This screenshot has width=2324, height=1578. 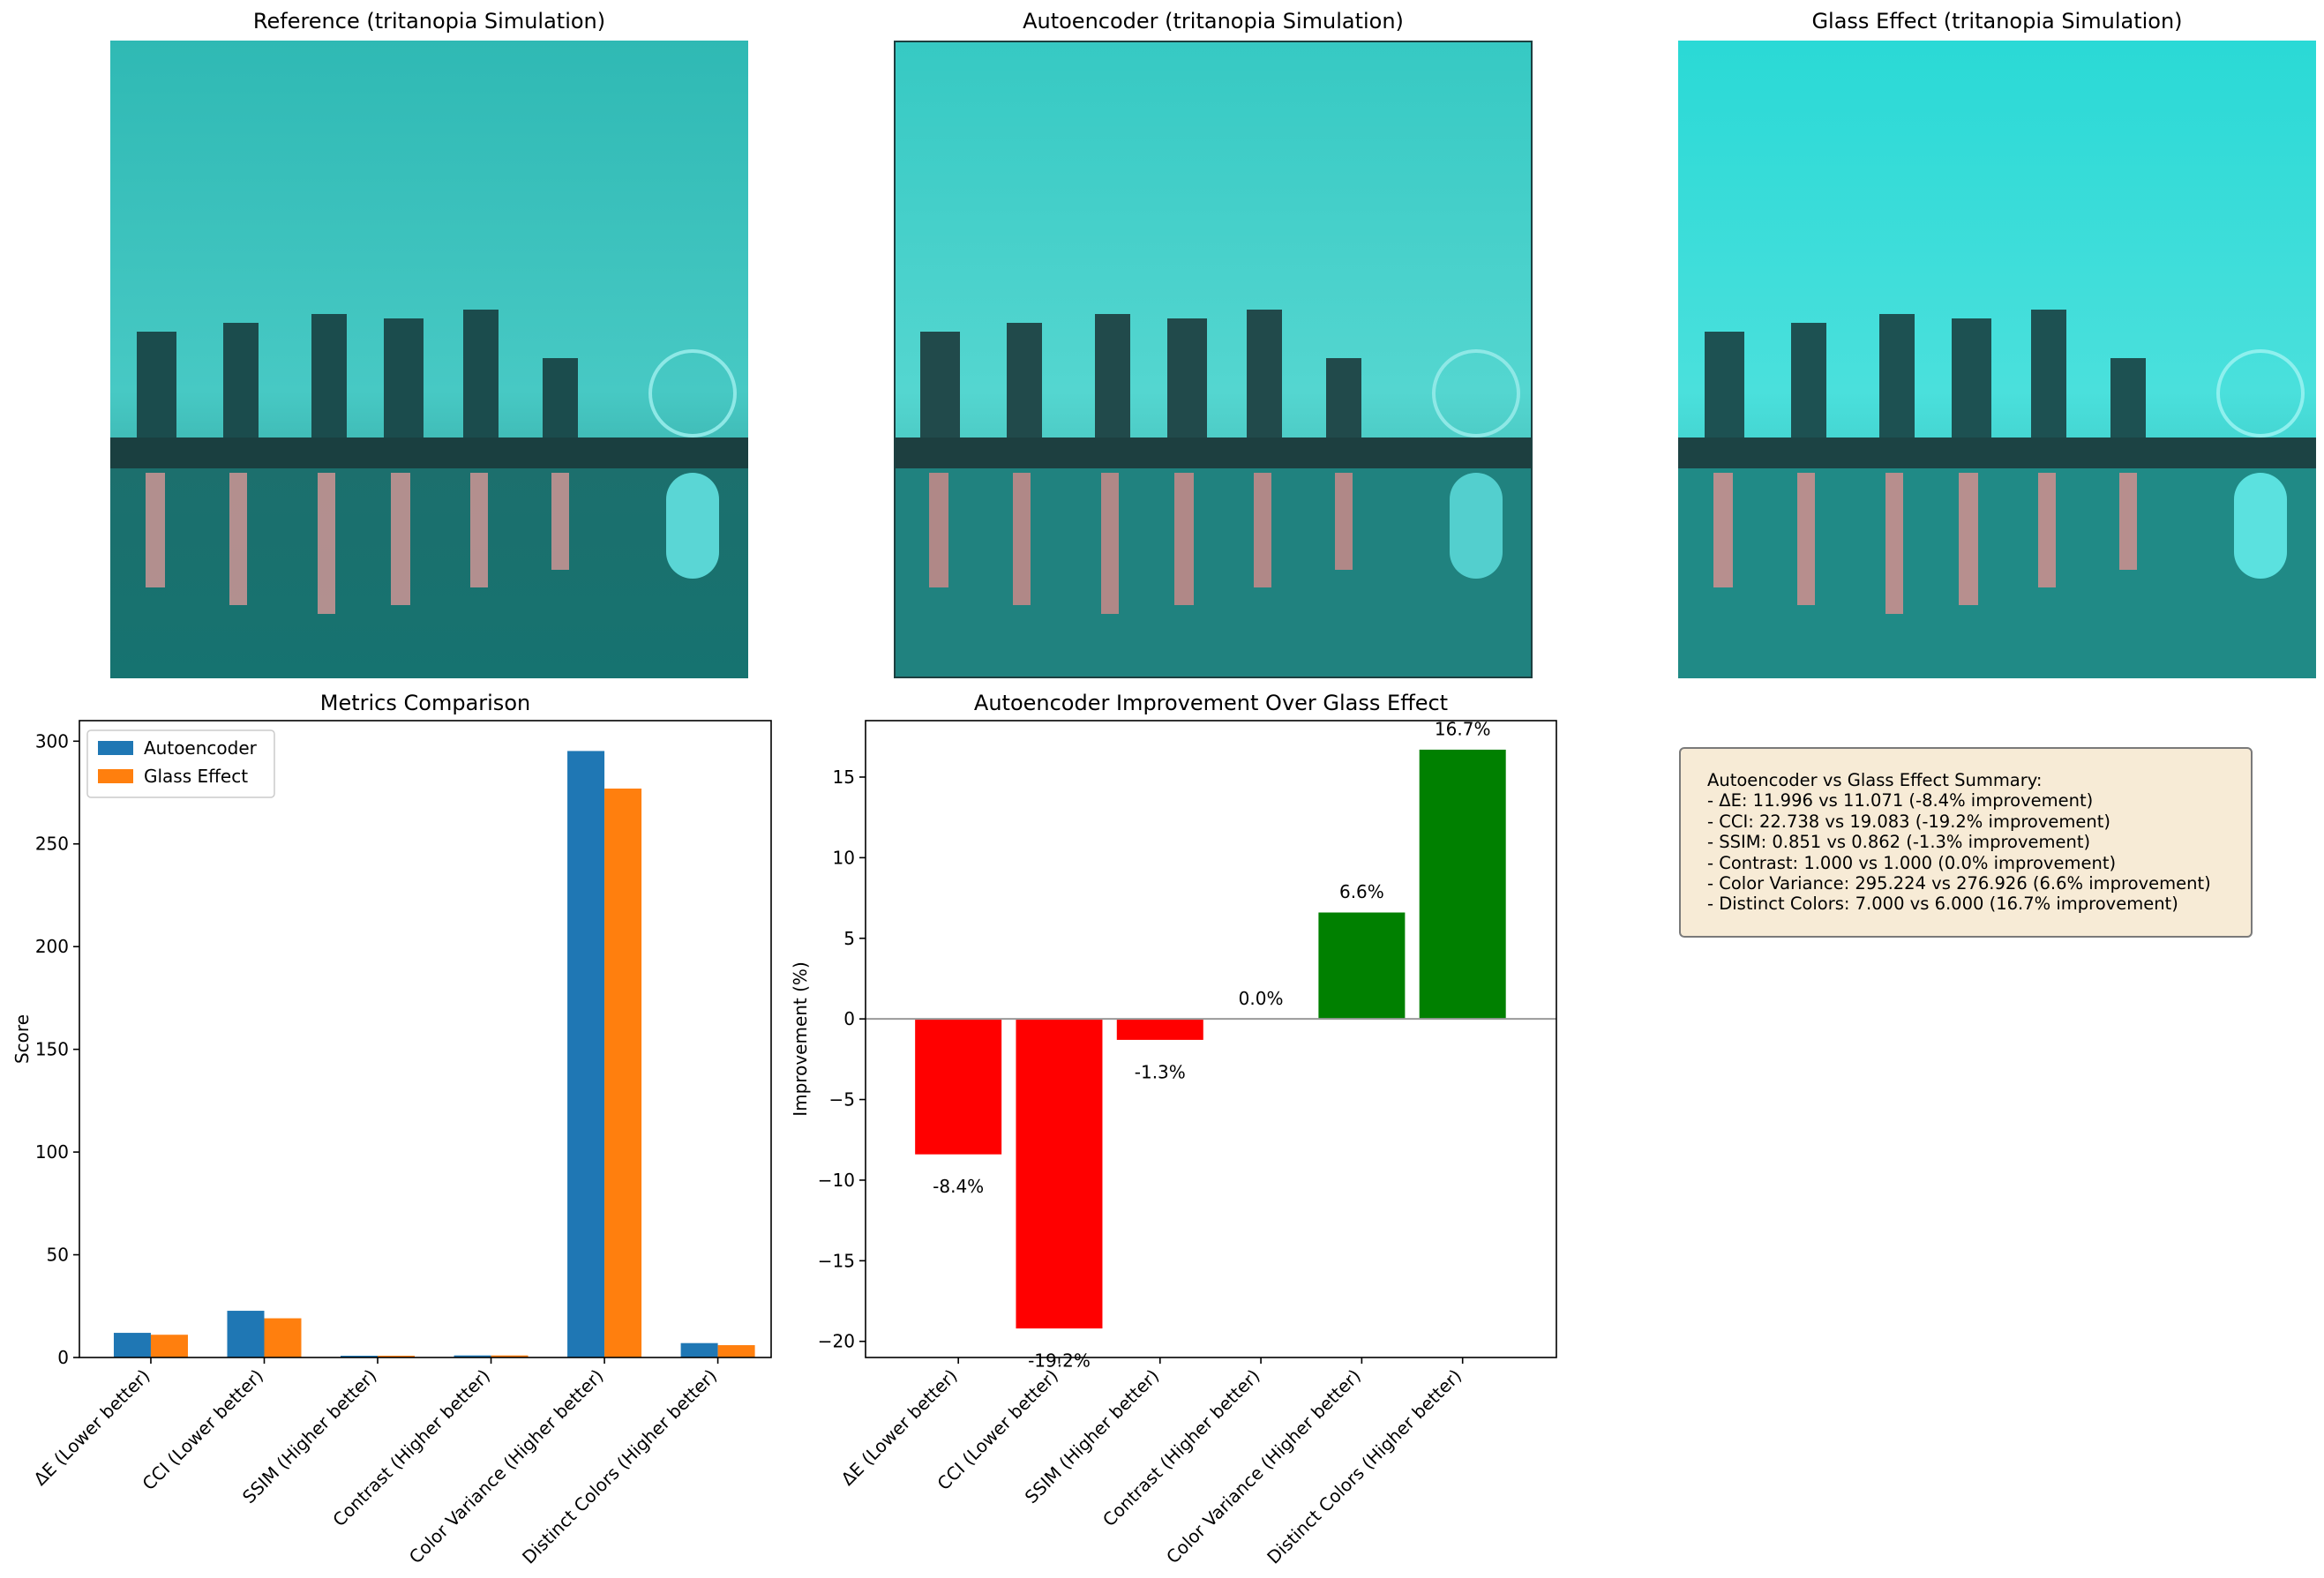 What do you see at coordinates (1211, 1039) in the screenshot?
I see `improvement-axes-frame` at bounding box center [1211, 1039].